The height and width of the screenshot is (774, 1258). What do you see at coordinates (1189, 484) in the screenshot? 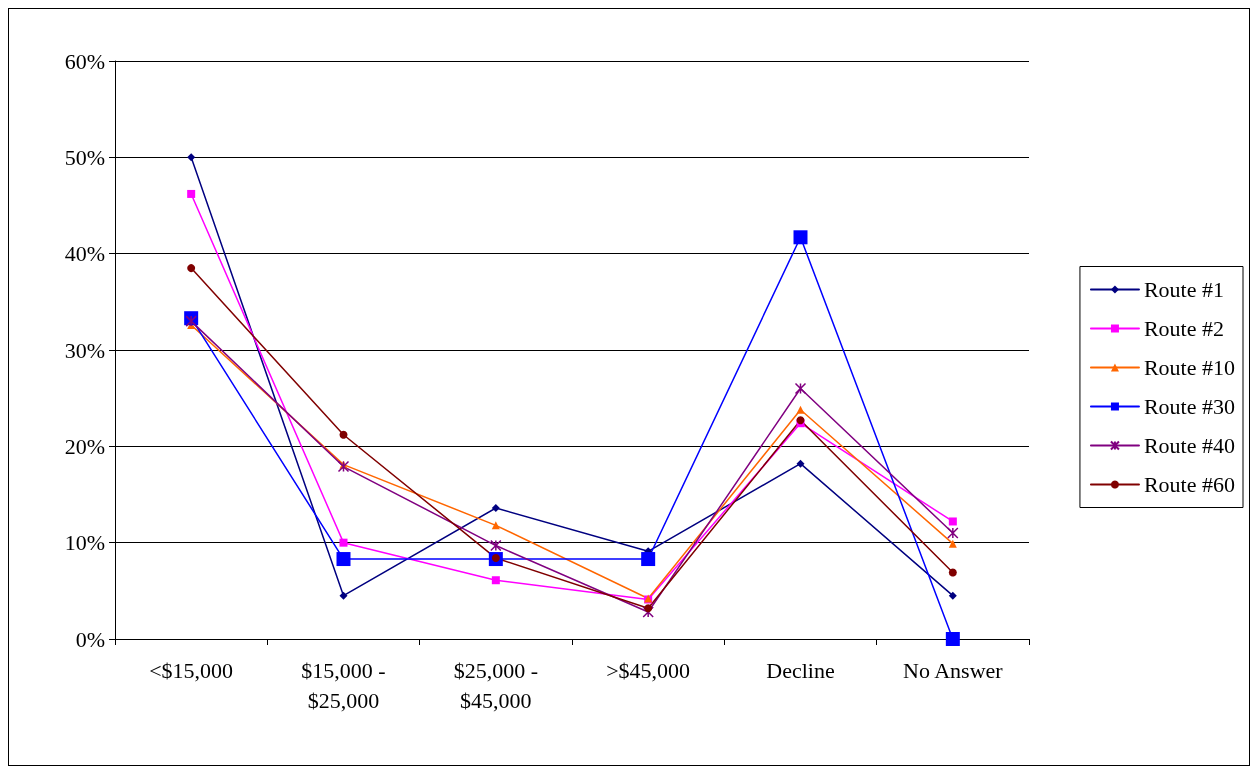
I see `legend-label: Route #60` at bounding box center [1189, 484].